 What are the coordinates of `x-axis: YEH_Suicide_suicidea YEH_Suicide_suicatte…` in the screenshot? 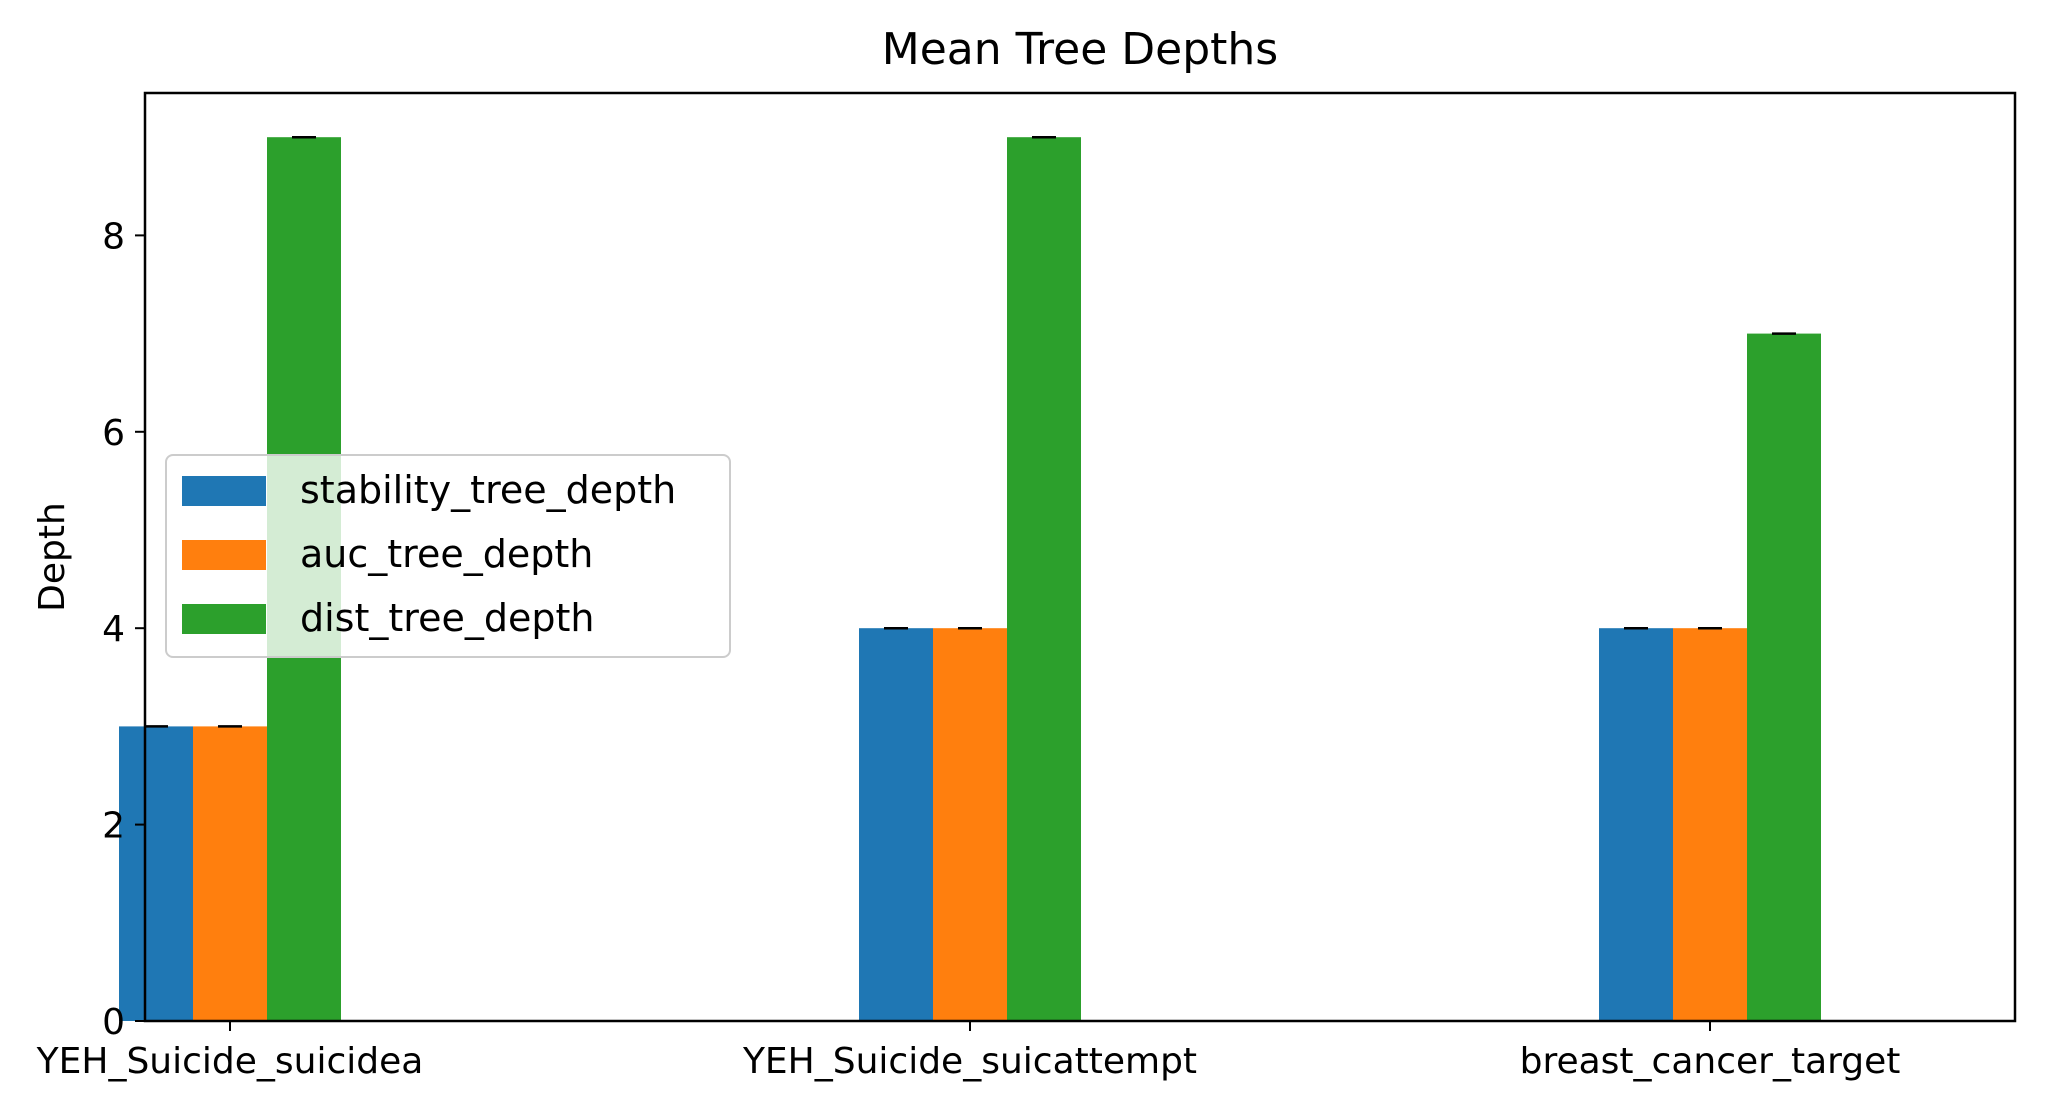 It's located at (968, 1051).